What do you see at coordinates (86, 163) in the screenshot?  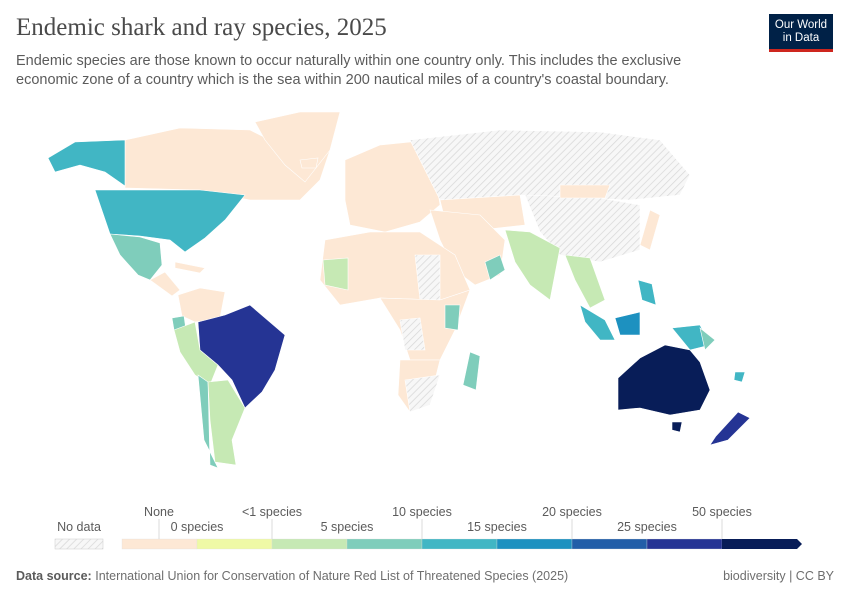 I see `country-alaska` at bounding box center [86, 163].